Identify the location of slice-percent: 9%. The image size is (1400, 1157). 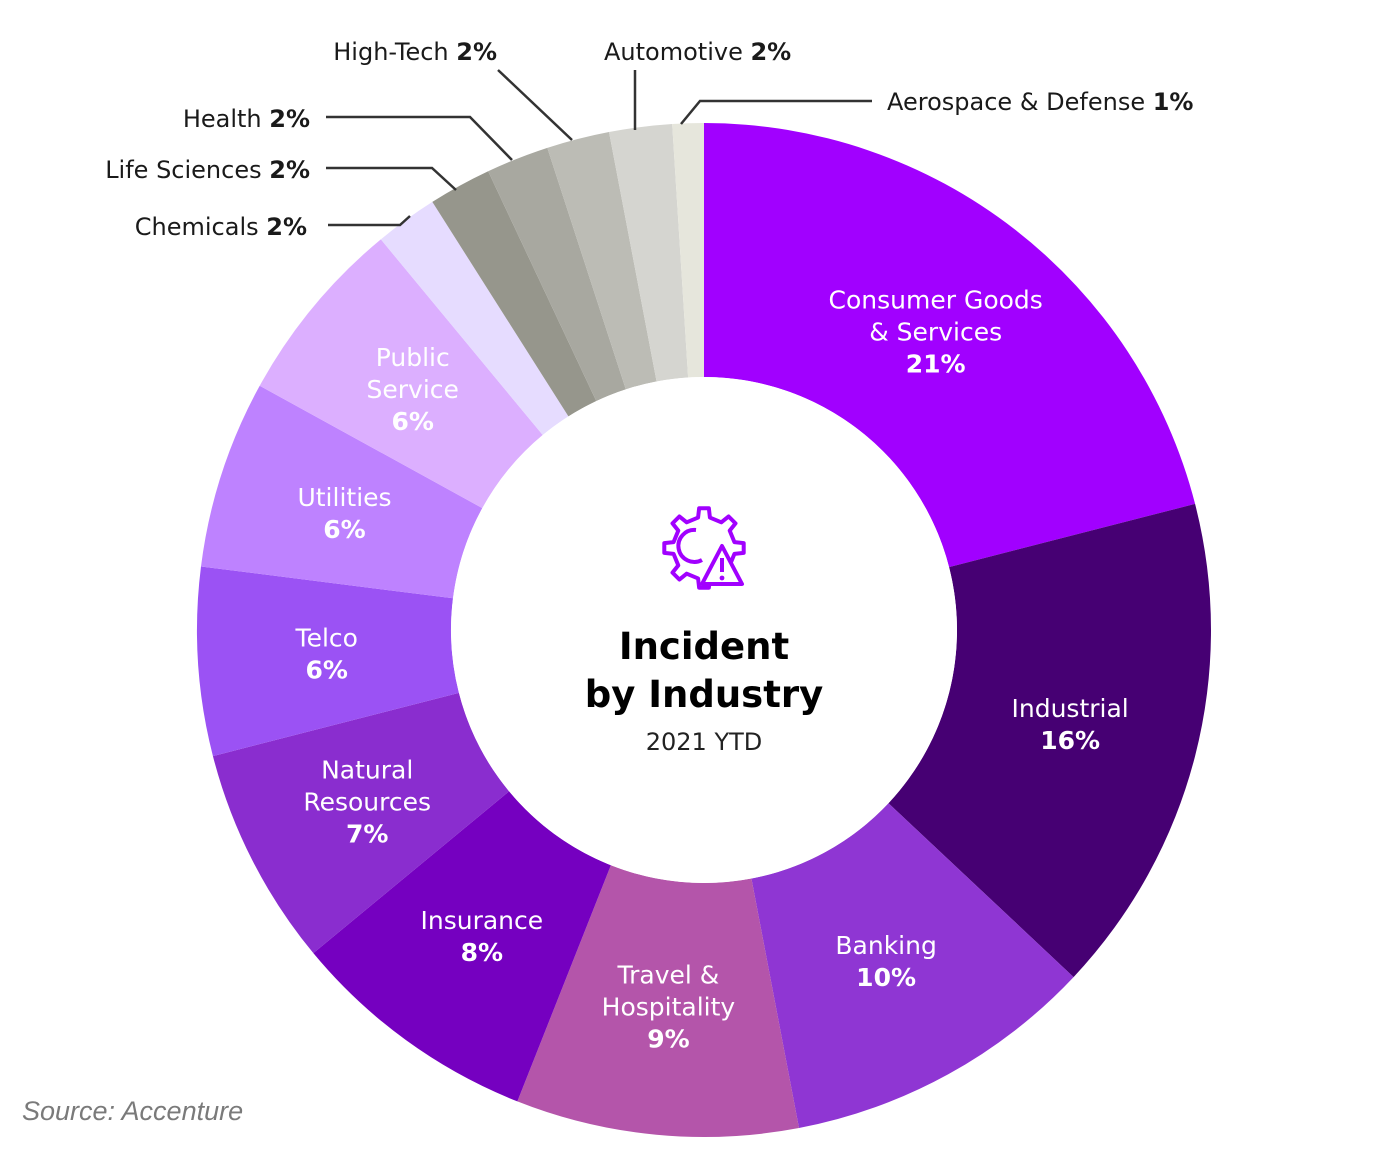
(668, 1038).